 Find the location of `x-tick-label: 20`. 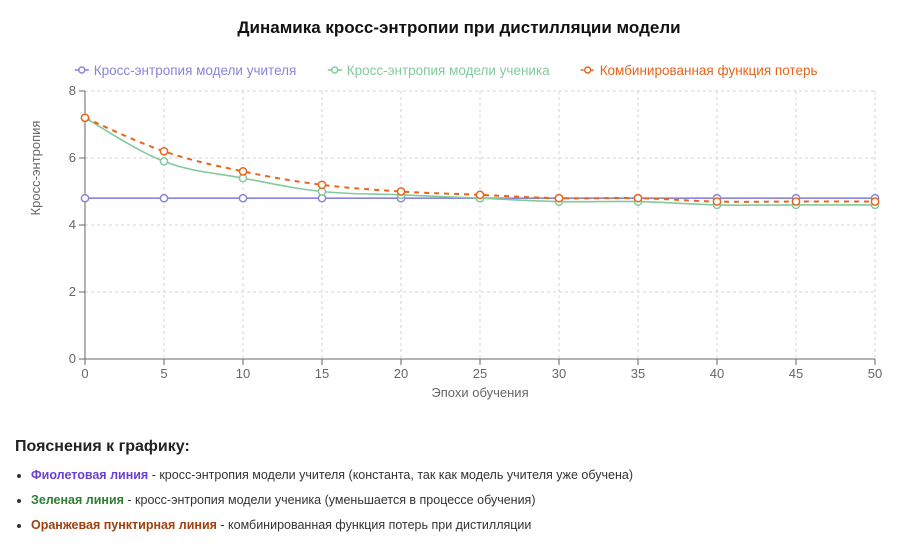

x-tick-label: 20 is located at coordinates (401, 373).